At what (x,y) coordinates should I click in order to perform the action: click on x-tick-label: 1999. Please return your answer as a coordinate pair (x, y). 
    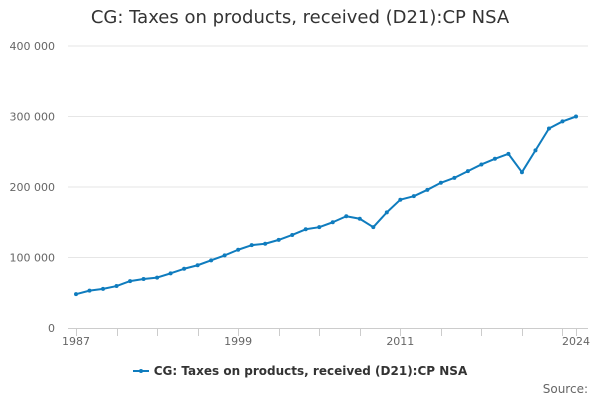
    Looking at the image, I should click on (238, 341).